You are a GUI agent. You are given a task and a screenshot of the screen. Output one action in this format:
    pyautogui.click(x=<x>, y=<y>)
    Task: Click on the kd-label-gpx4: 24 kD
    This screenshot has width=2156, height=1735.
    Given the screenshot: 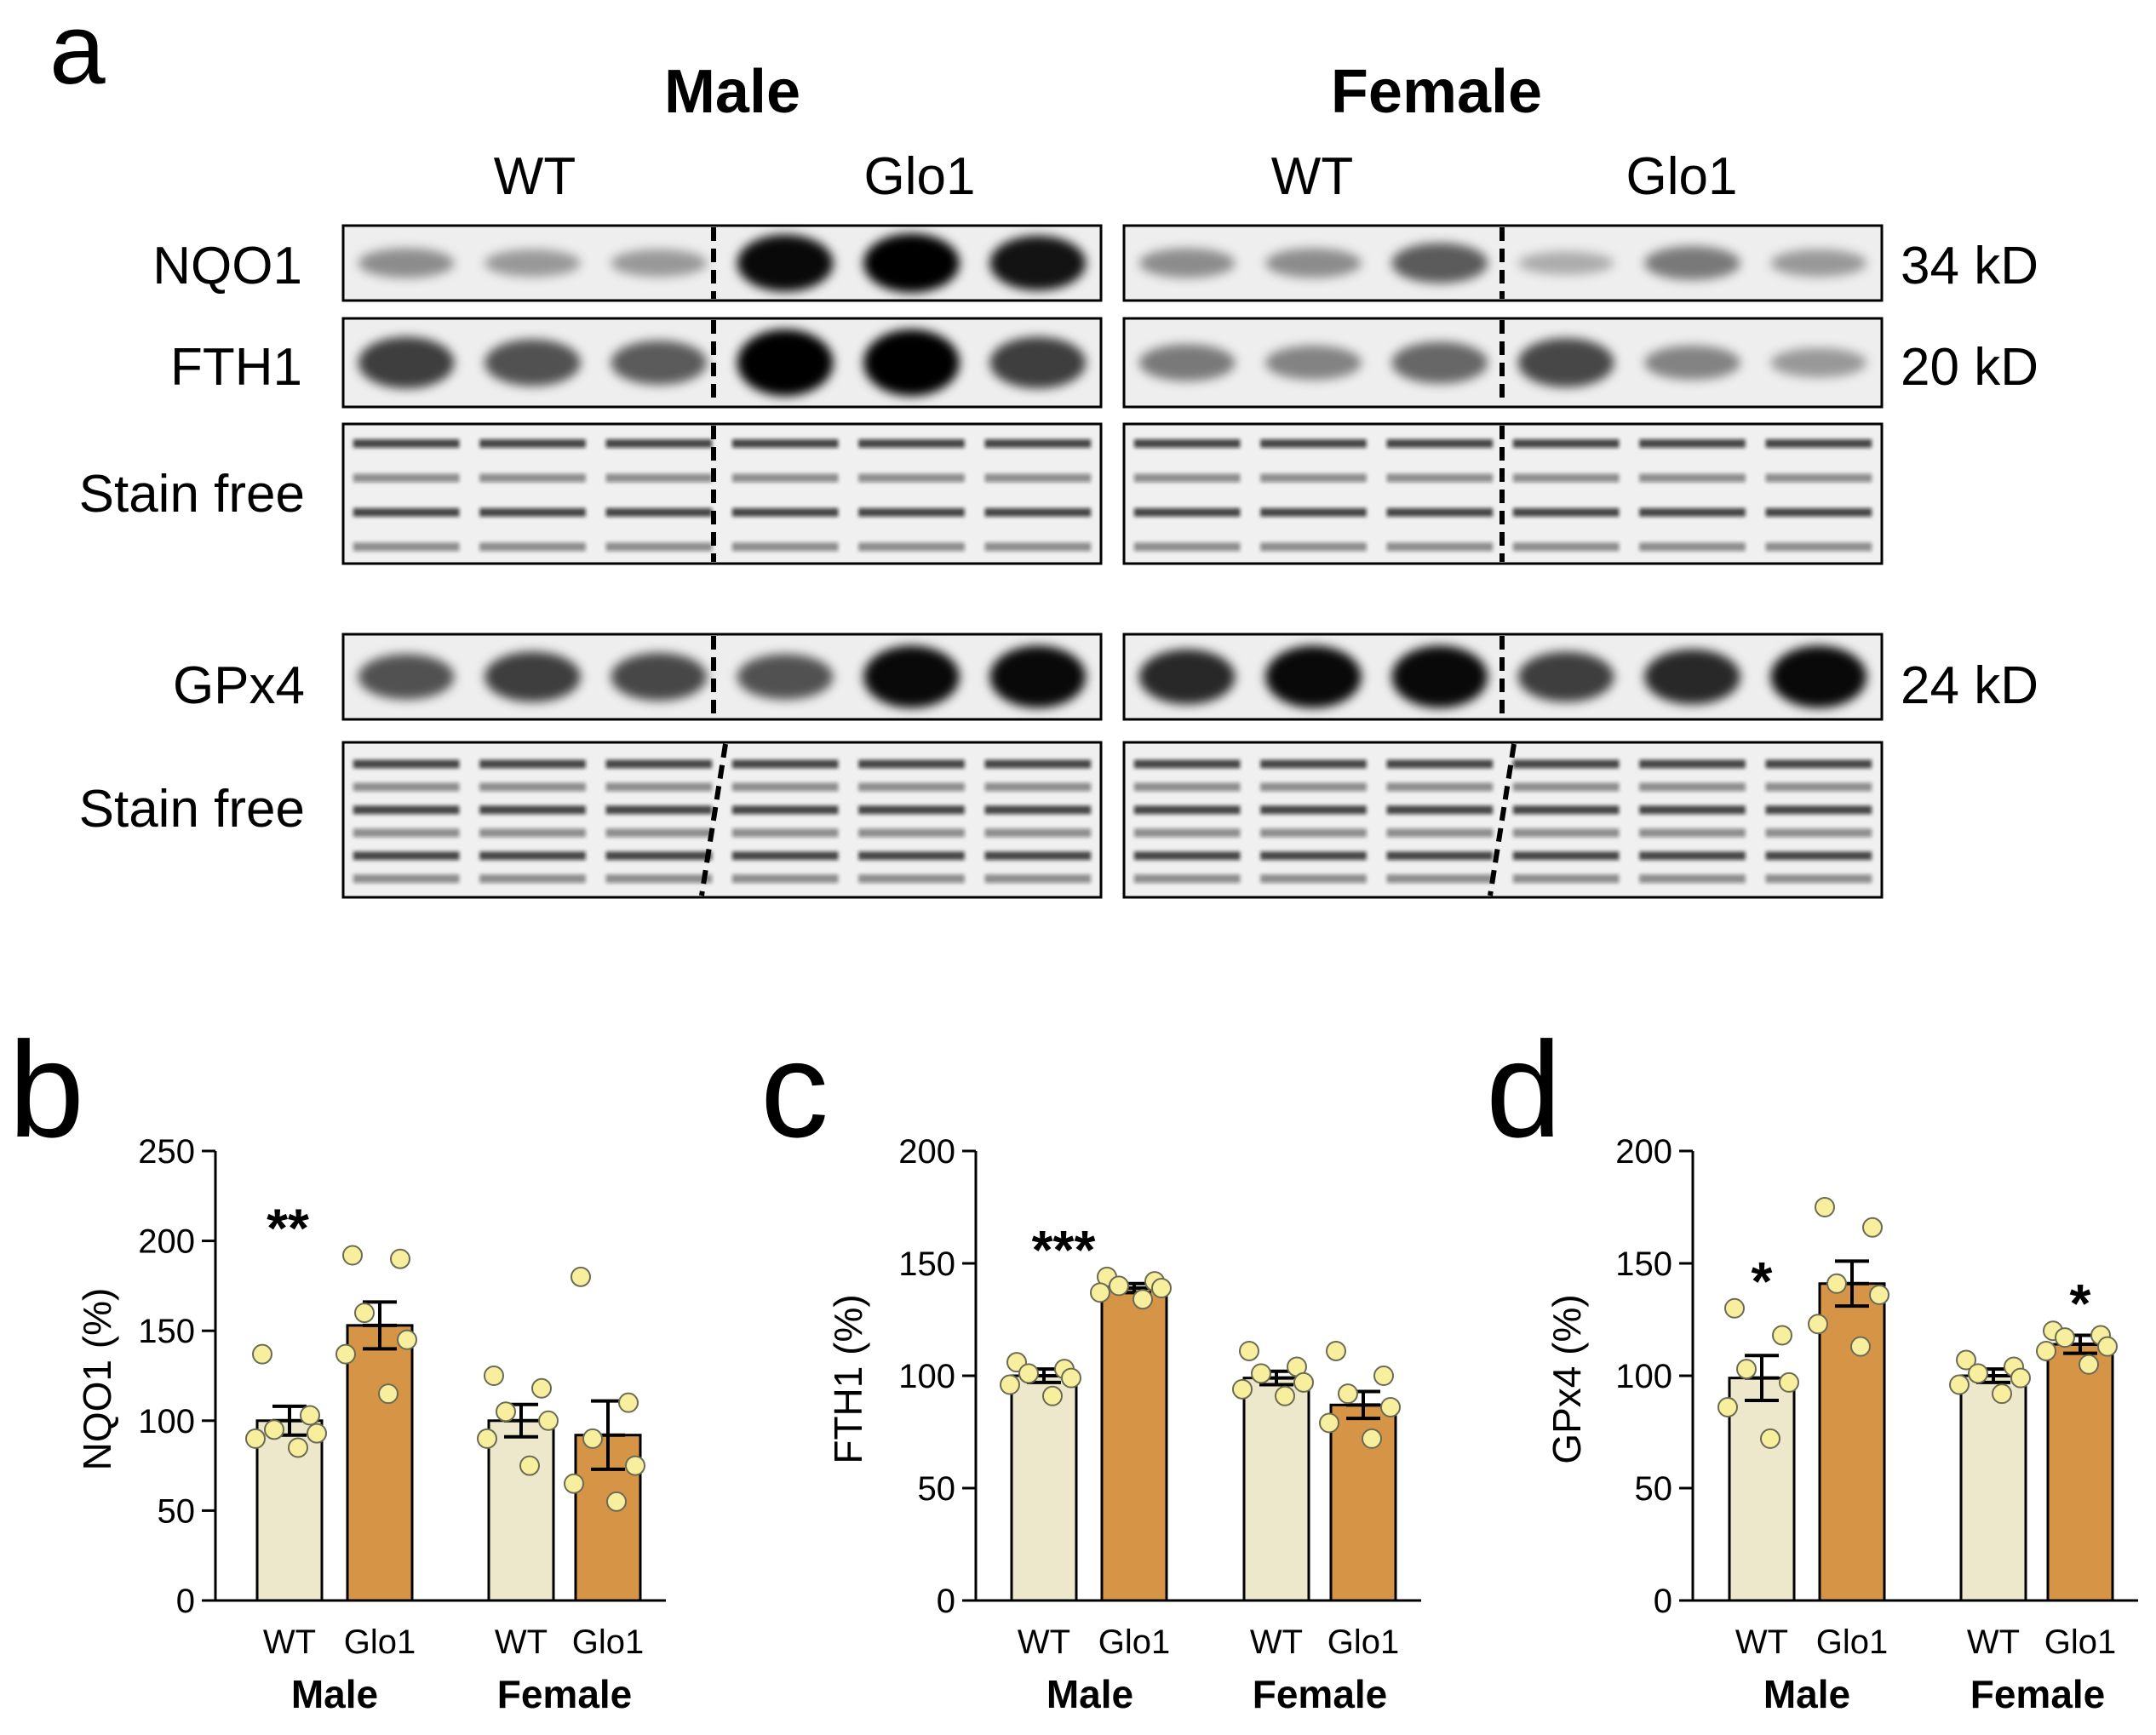 What is the action you would take?
    pyautogui.click(x=1969, y=685)
    